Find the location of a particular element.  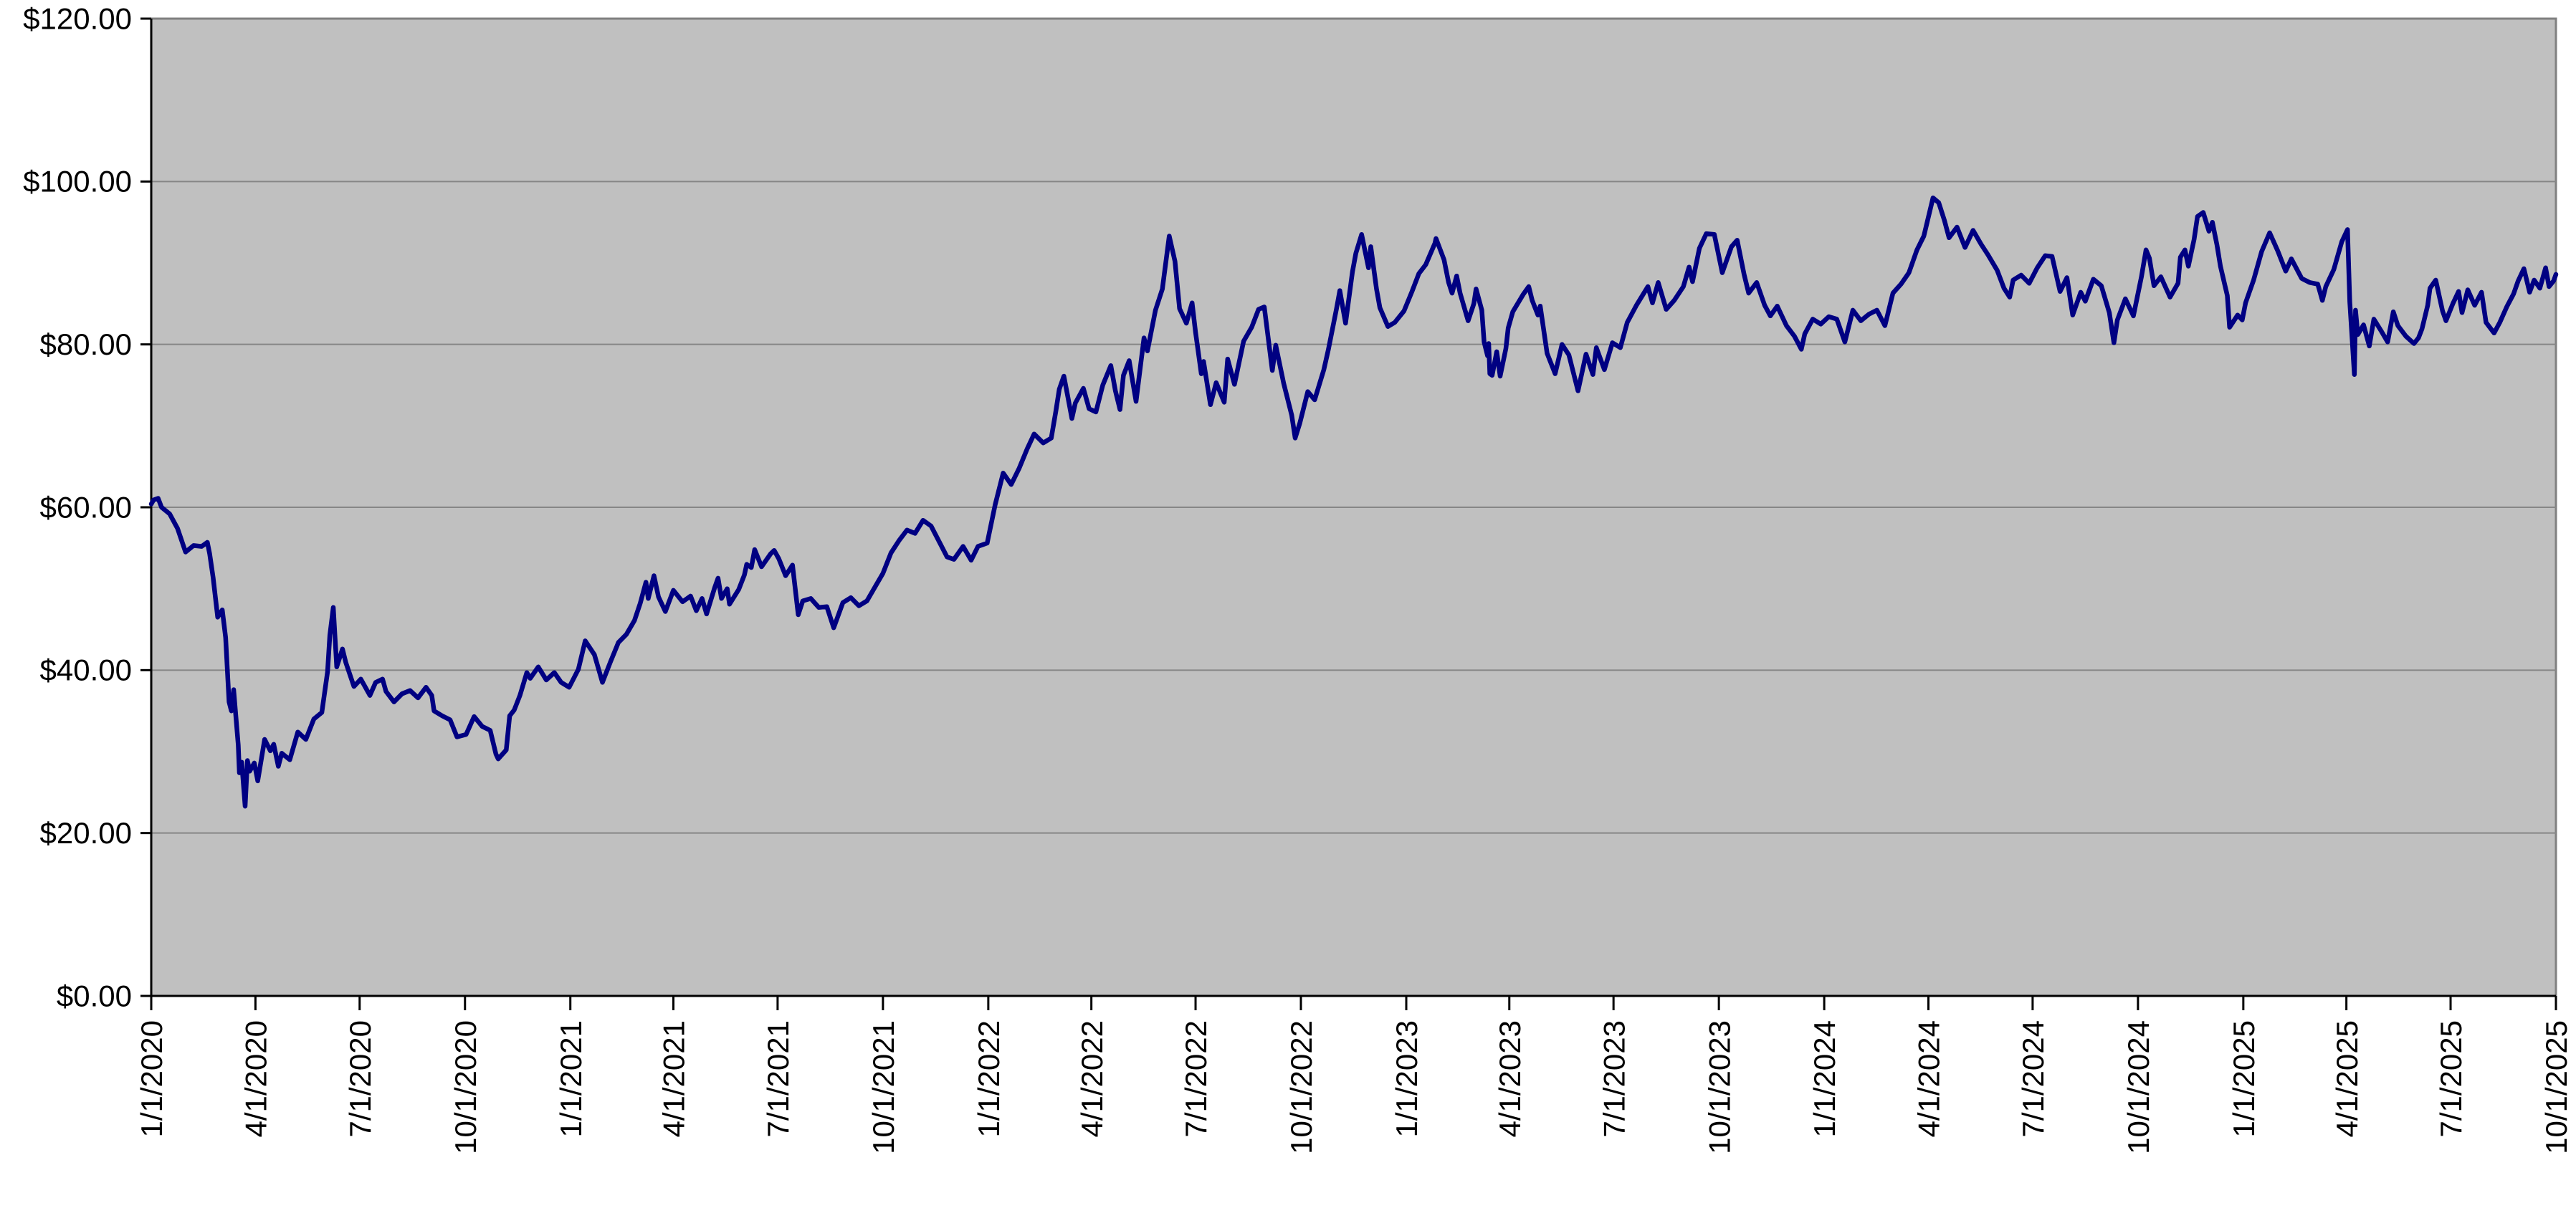

x-axis-label: 4/1/2021 is located at coordinates (674, 1079).